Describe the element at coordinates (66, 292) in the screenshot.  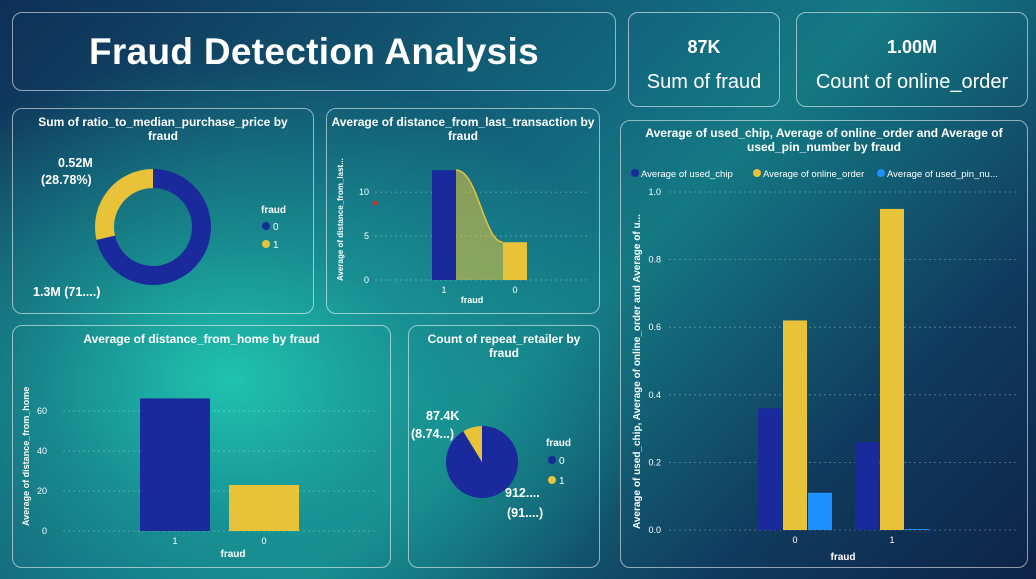
I see `data-label: 1.3M (71....)` at that location.